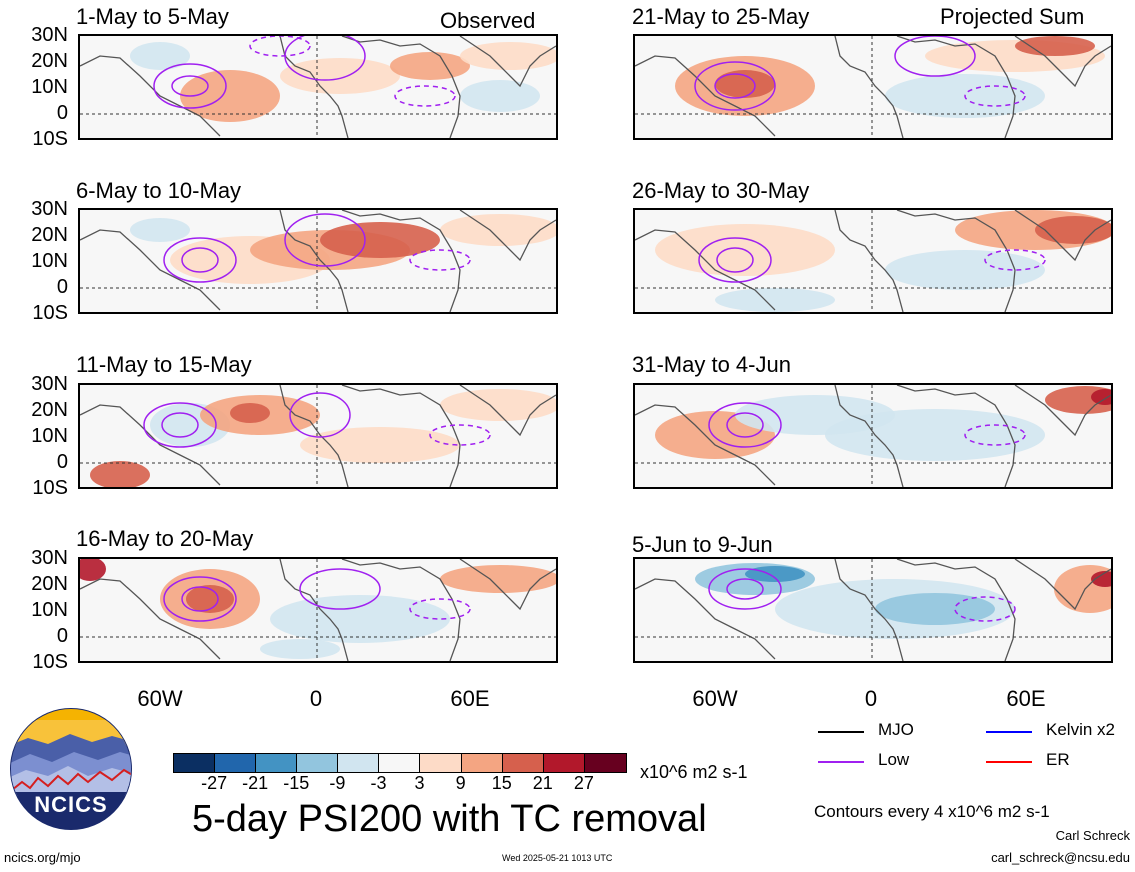 This screenshot has height=872, width=1135. Describe the element at coordinates (932, 811) in the screenshot. I see `contour-note: Contours every 4 x10^6 m2 s-1` at that location.